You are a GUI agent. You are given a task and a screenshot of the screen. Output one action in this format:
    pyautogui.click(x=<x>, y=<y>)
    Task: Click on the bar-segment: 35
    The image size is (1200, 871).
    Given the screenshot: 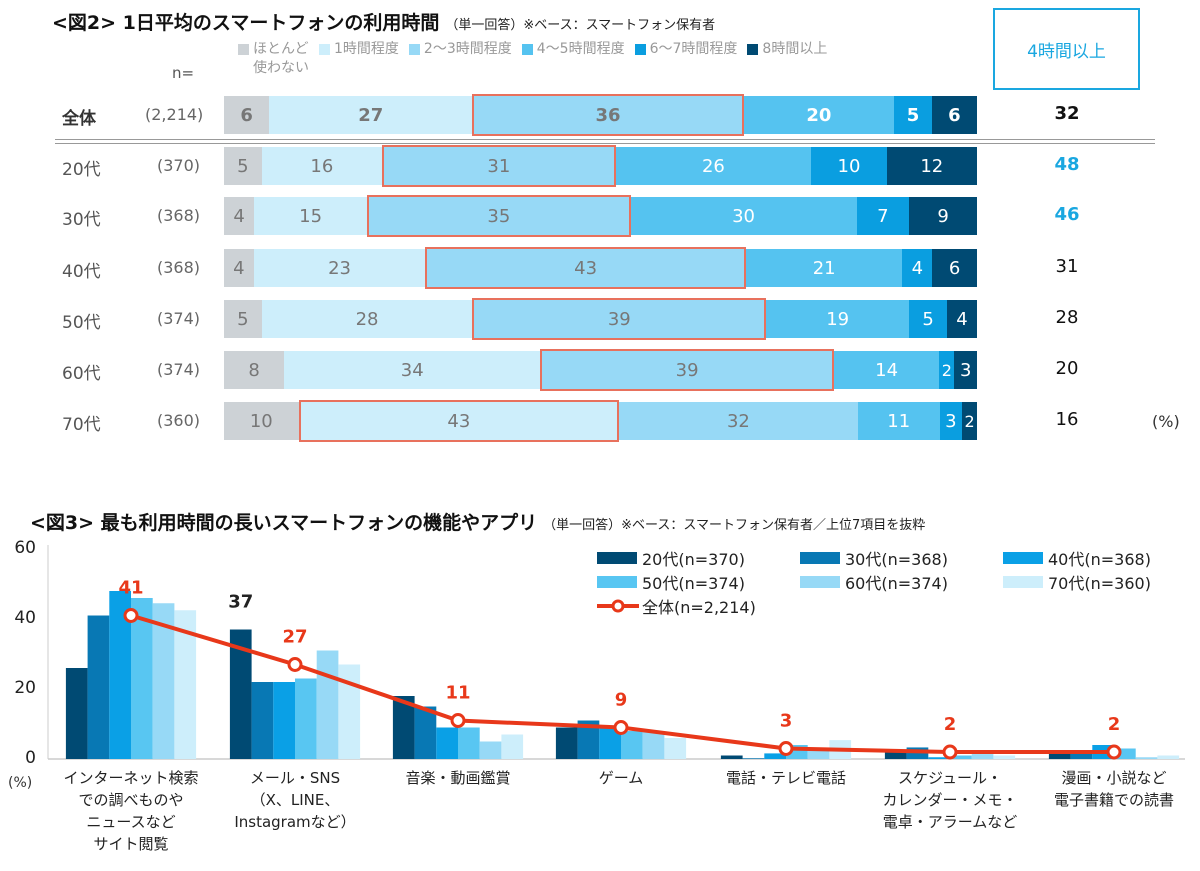 What is the action you would take?
    pyautogui.click(x=499, y=216)
    